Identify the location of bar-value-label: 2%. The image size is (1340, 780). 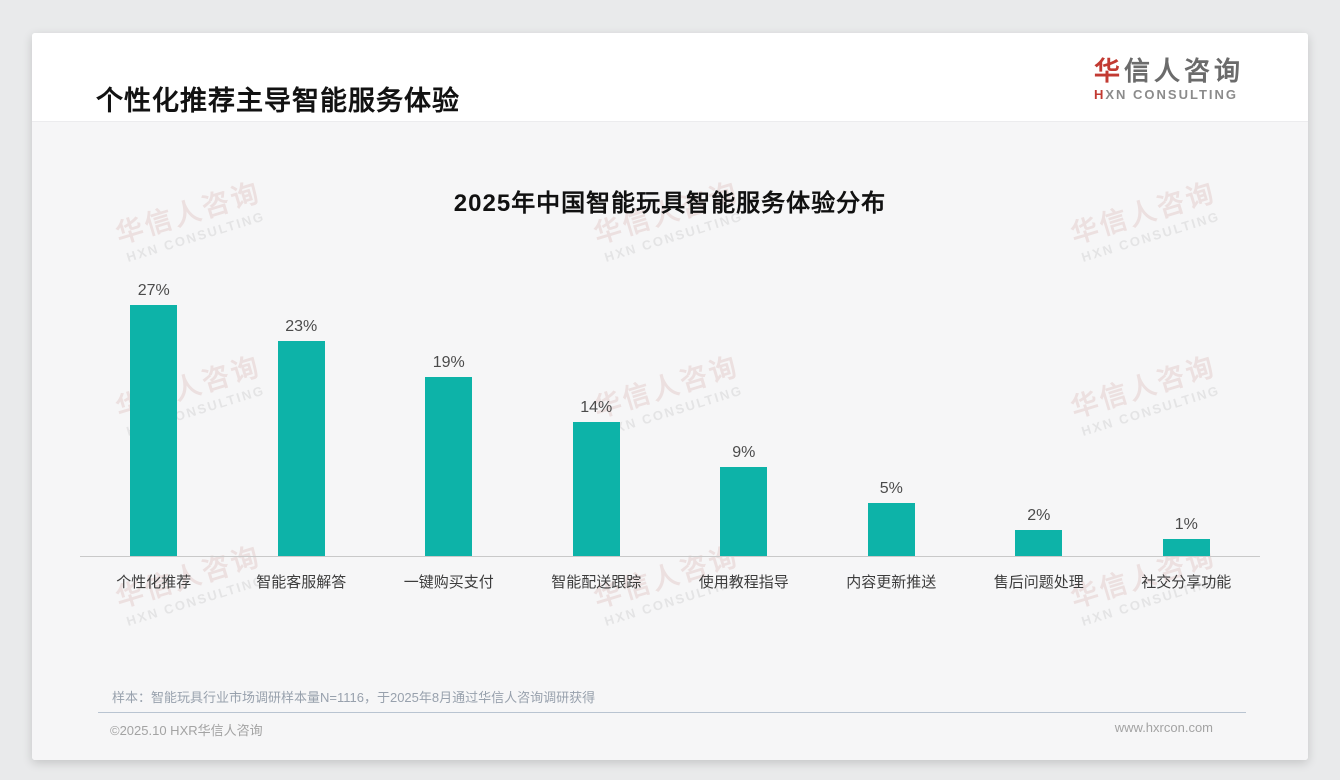
(1039, 515).